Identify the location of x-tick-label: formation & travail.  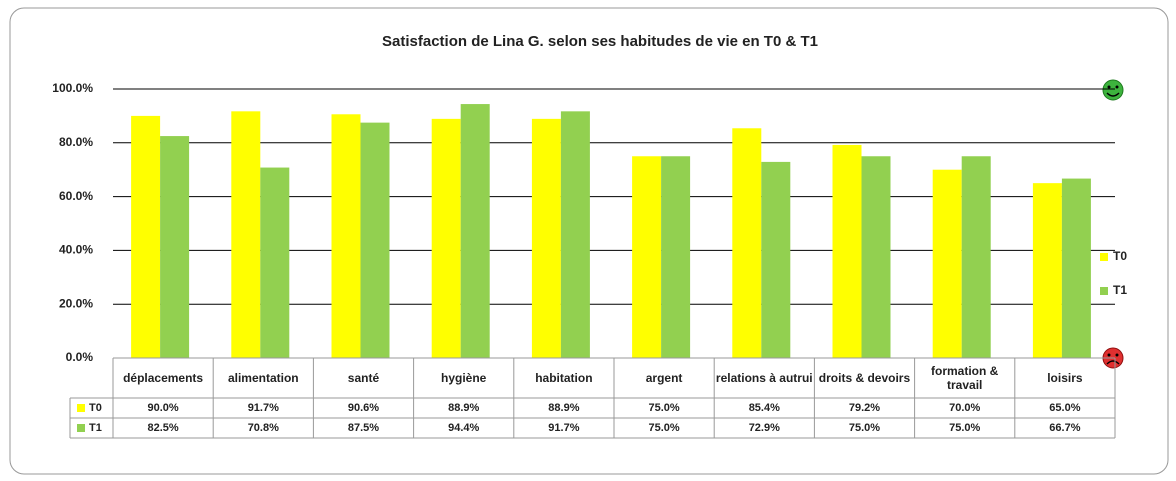
(965, 378).